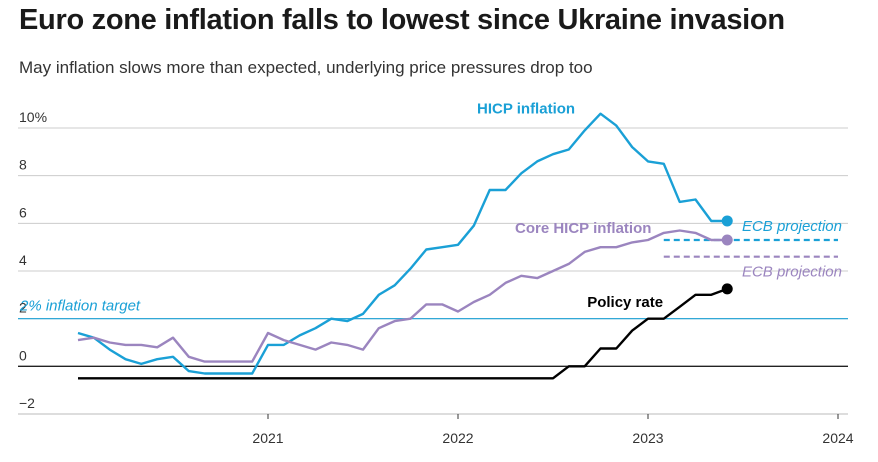  Describe the element at coordinates (457, 438) in the screenshot. I see `x-tick-label: 2022` at that location.